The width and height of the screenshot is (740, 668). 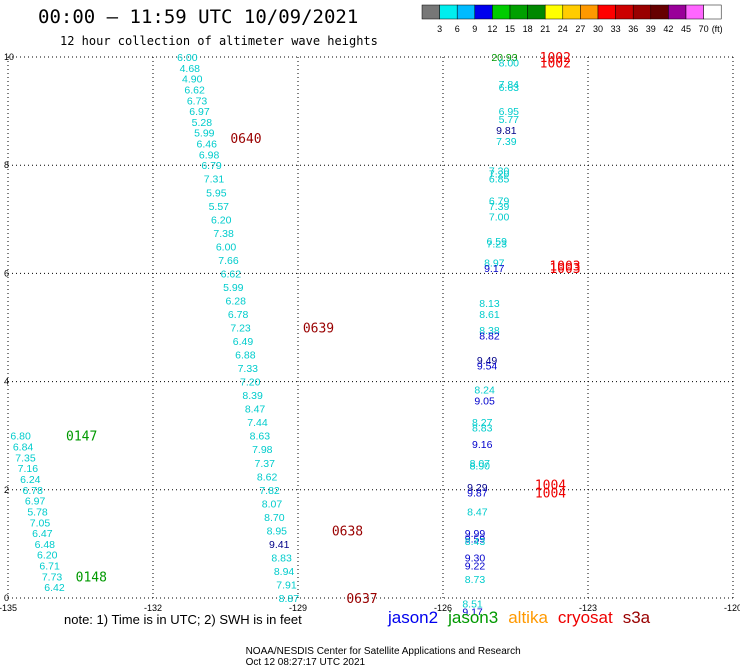 I want to click on wave-height-point: 8.63, so click(x=260, y=437).